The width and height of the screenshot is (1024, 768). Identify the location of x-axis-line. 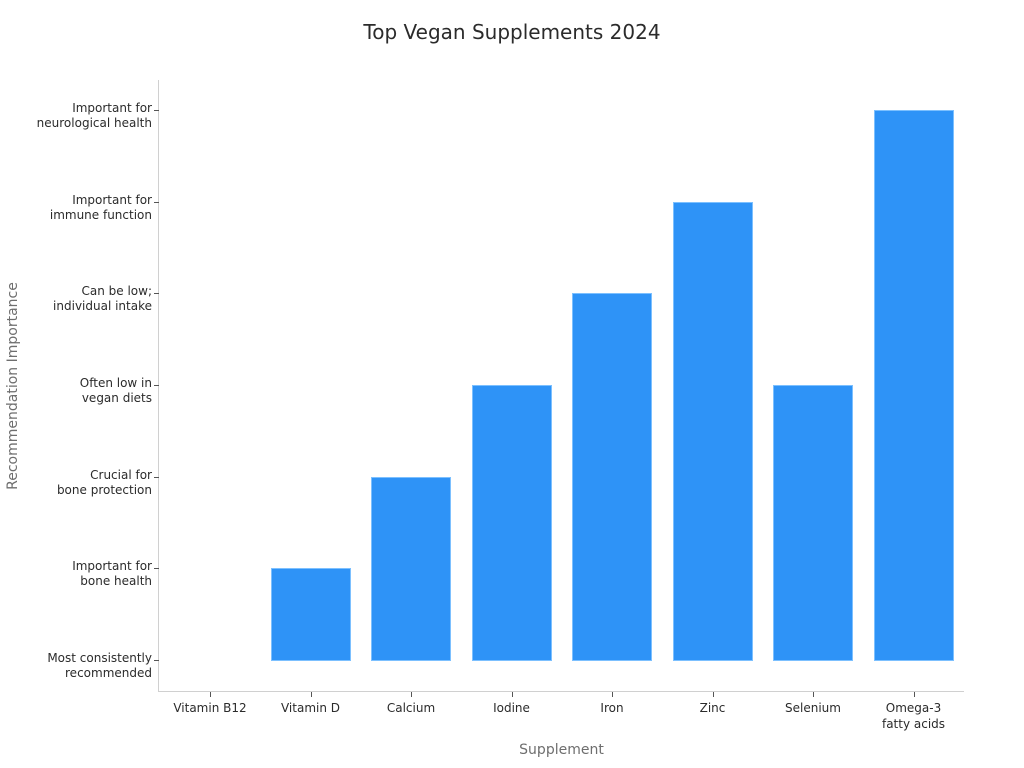
(561, 691).